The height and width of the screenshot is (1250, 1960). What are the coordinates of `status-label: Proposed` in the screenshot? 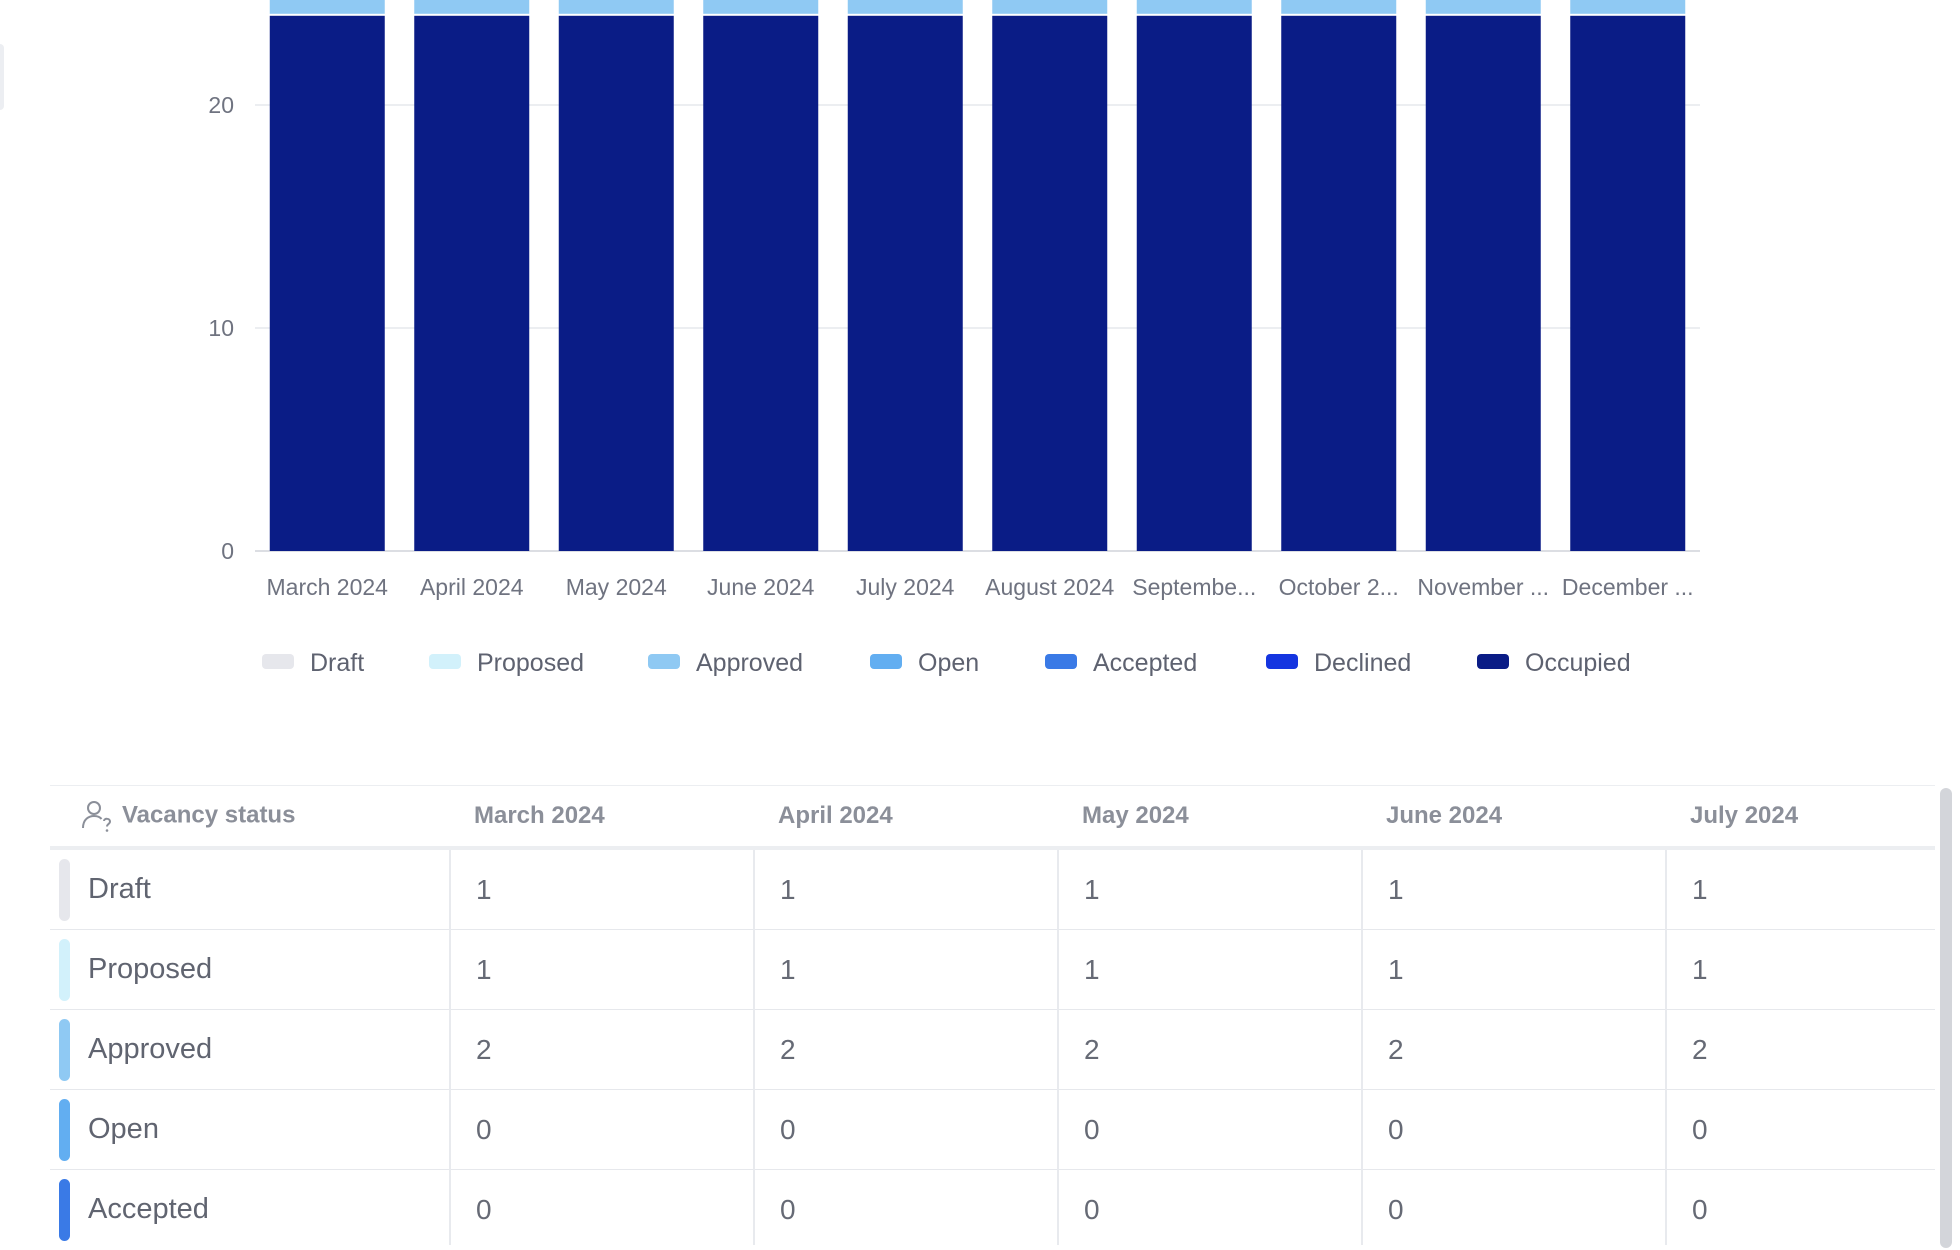 It's located at (150, 969).